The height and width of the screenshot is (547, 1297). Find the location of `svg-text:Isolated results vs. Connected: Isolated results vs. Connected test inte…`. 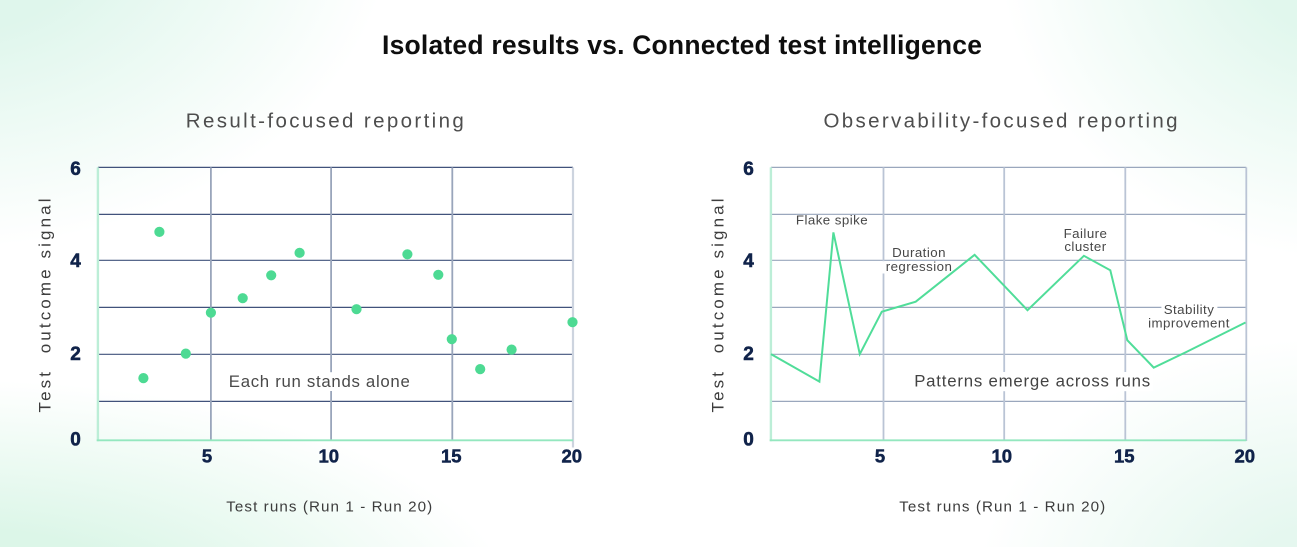

svg-text:Isolated results vs. Connected: Isolated results vs. Connected test inte… is located at coordinates (682, 45).